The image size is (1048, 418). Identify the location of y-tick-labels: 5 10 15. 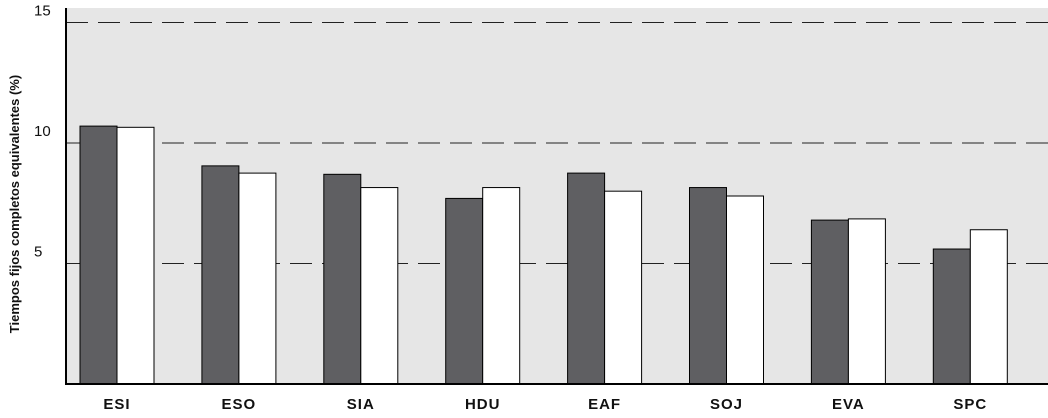
(42, 131).